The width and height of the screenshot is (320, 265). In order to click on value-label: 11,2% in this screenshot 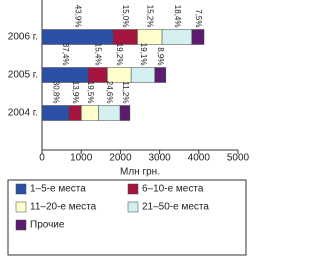, I will do `click(125, 92)`.